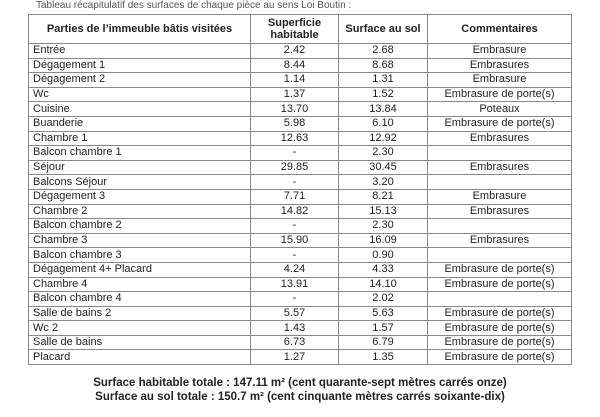 This screenshot has width=600, height=417. I want to click on table-cell: 12.92, so click(383, 138).